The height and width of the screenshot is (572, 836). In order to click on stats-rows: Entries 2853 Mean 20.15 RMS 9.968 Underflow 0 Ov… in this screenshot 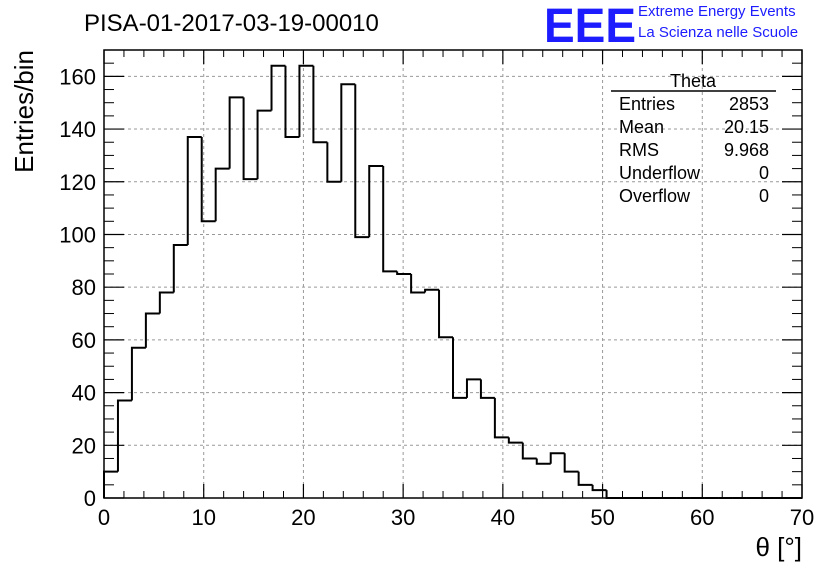, I will do `click(694, 150)`.